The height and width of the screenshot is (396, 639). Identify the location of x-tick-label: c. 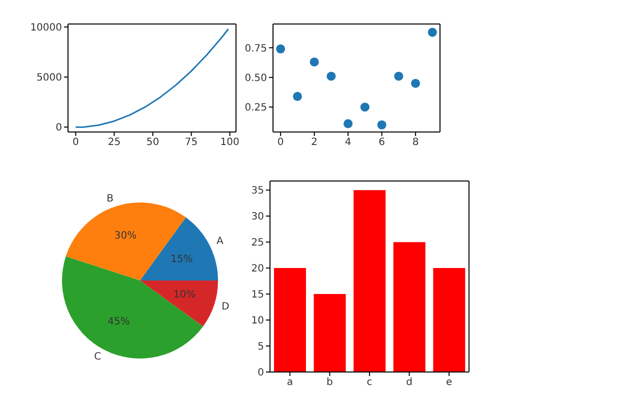
(369, 382).